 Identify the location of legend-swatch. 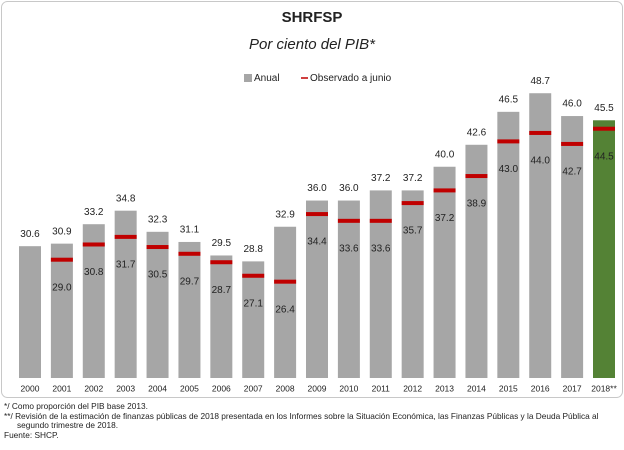
(248, 78).